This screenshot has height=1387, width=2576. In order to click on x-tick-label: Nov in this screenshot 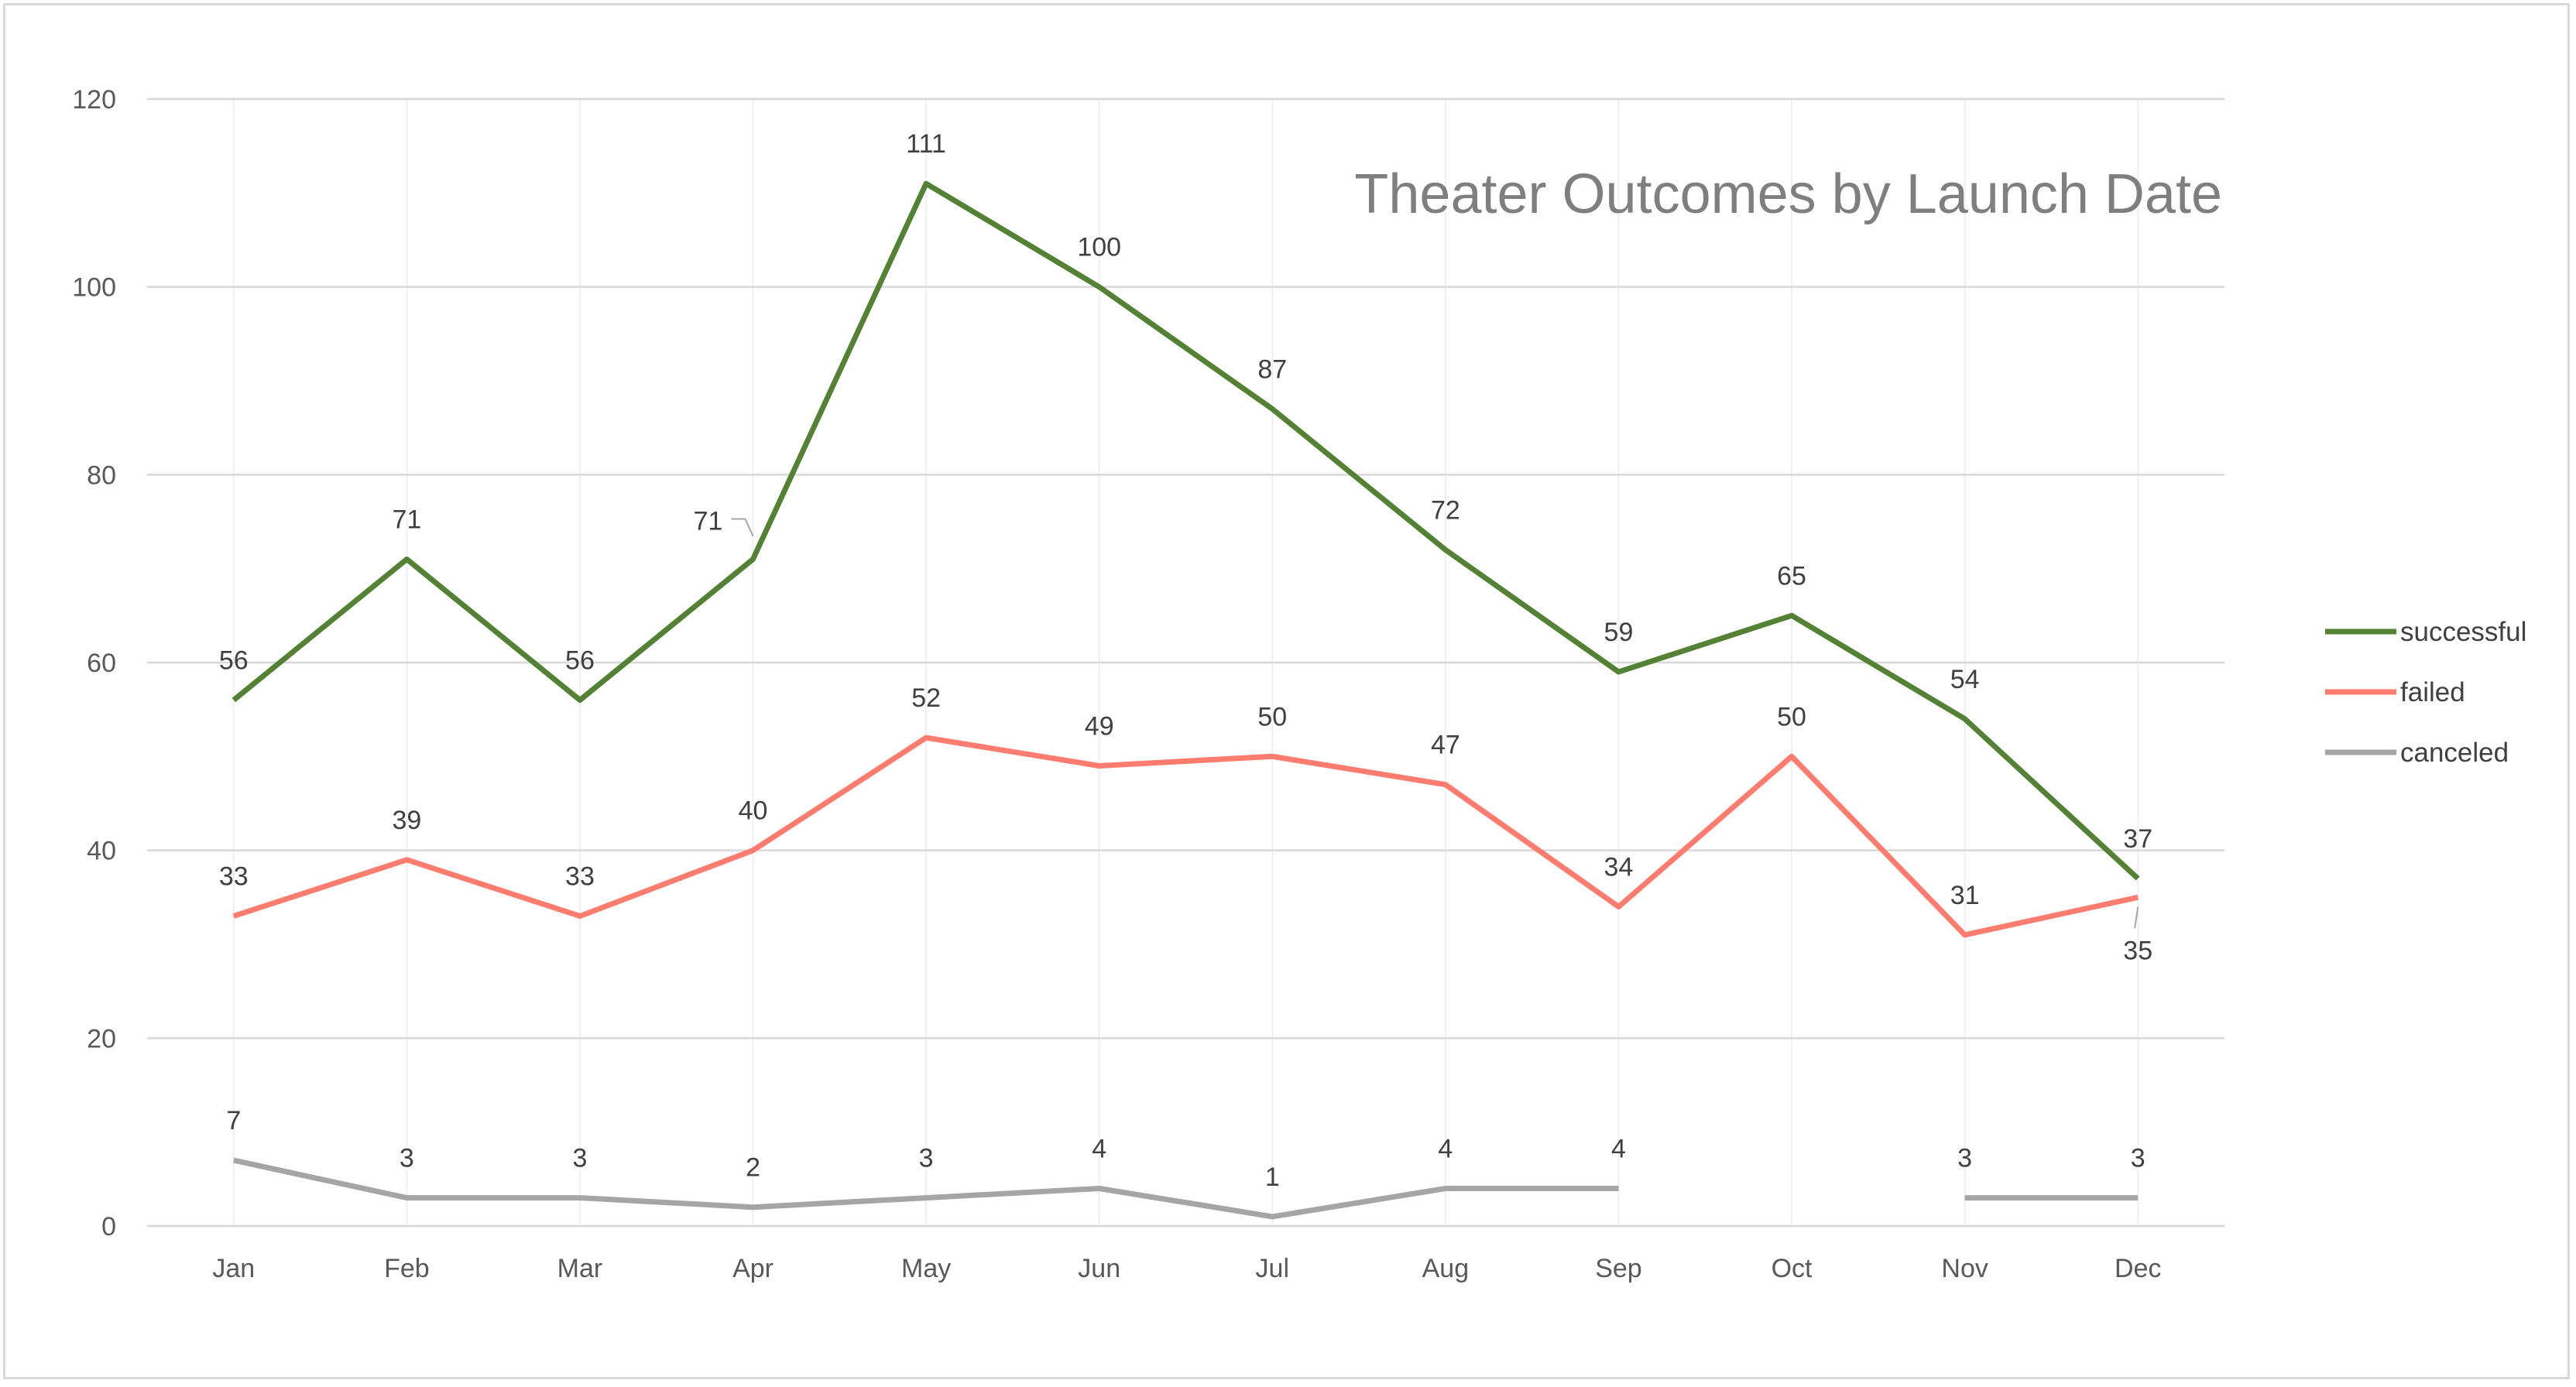, I will do `click(1964, 1268)`.